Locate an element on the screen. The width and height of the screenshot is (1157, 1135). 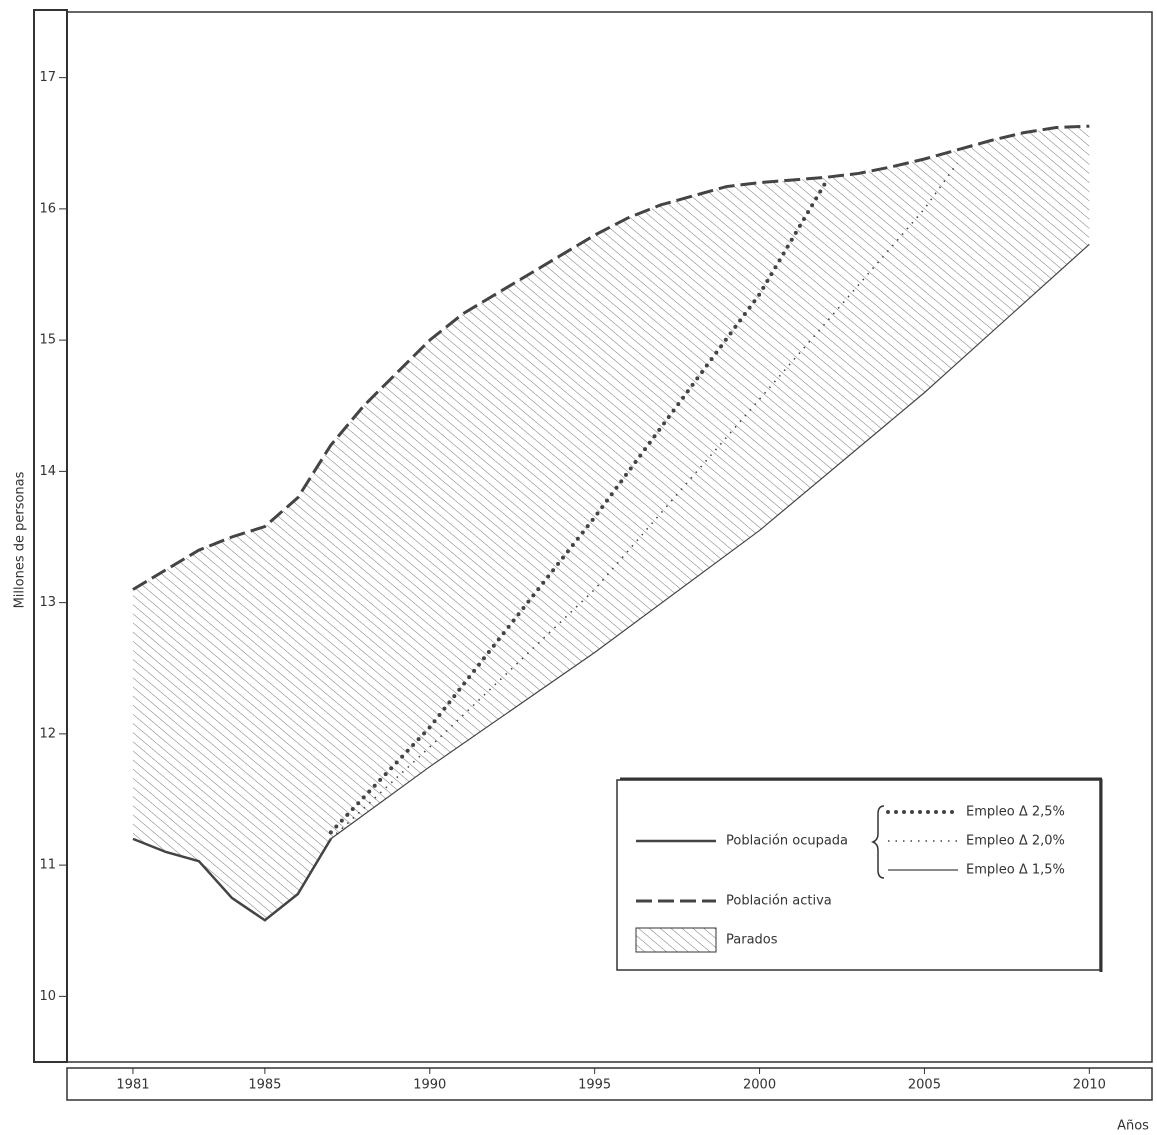
x-tick-label: 1985 is located at coordinates (264, 1085).